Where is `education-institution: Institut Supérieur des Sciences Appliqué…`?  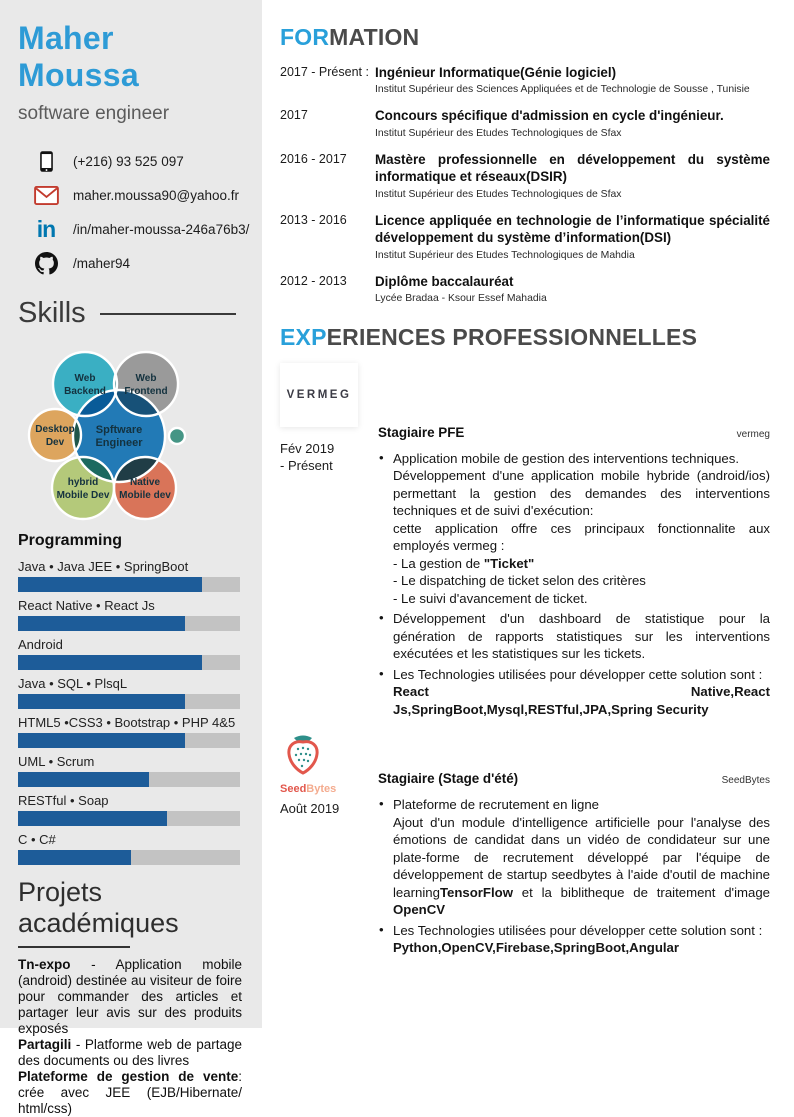
education-institution: Institut Supérieur des Sciences Appliqué… is located at coordinates (562, 90).